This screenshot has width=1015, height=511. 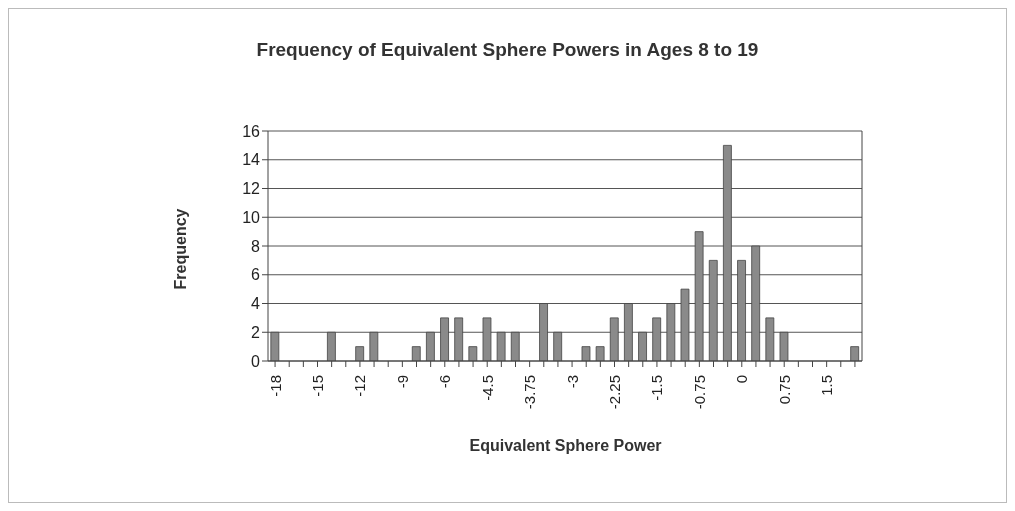 I want to click on y-tick-label: 0, so click(x=256, y=361).